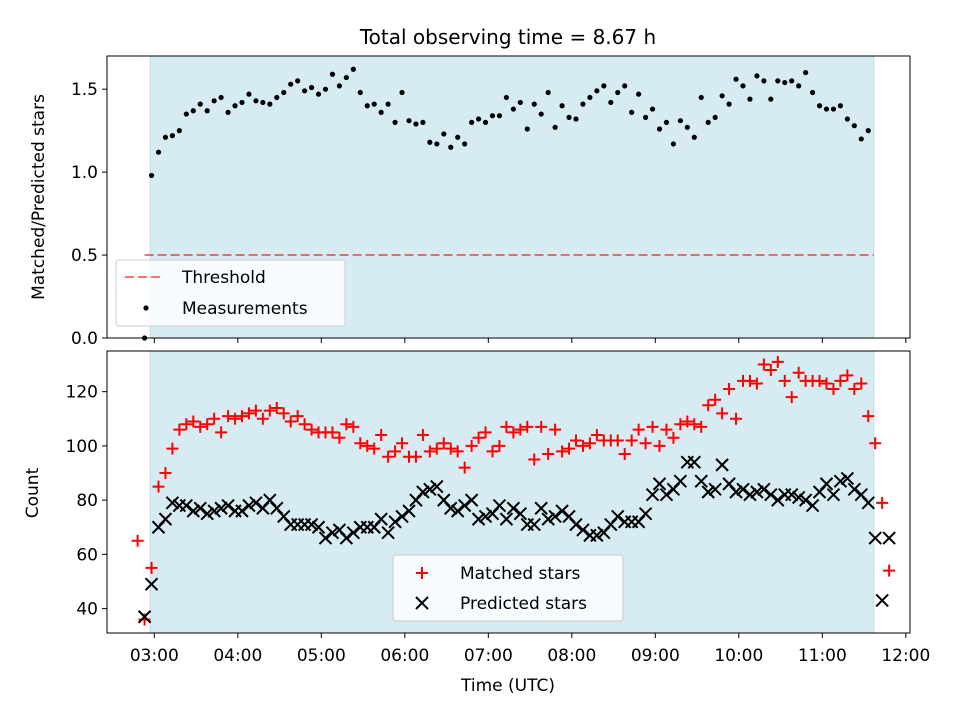  Describe the element at coordinates (237, 656) in the screenshot. I see `x-tick-label: 04:00` at that location.